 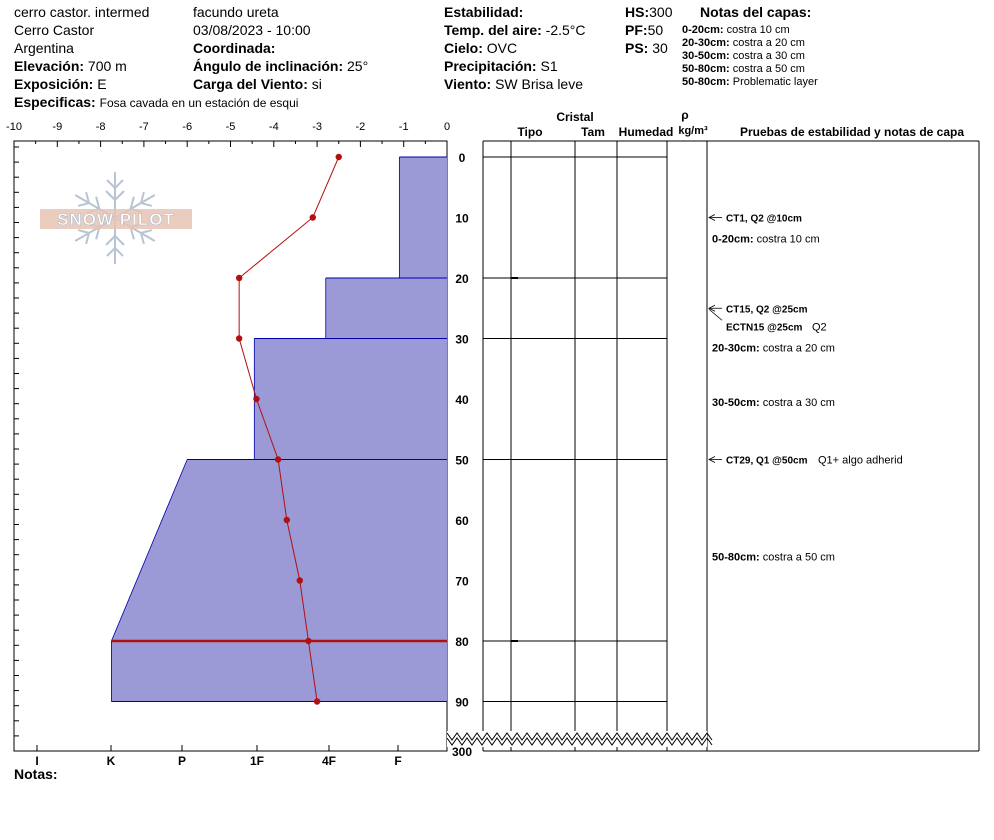 What do you see at coordinates (316, 84) in the screenshot?
I see `windload-value: si` at bounding box center [316, 84].